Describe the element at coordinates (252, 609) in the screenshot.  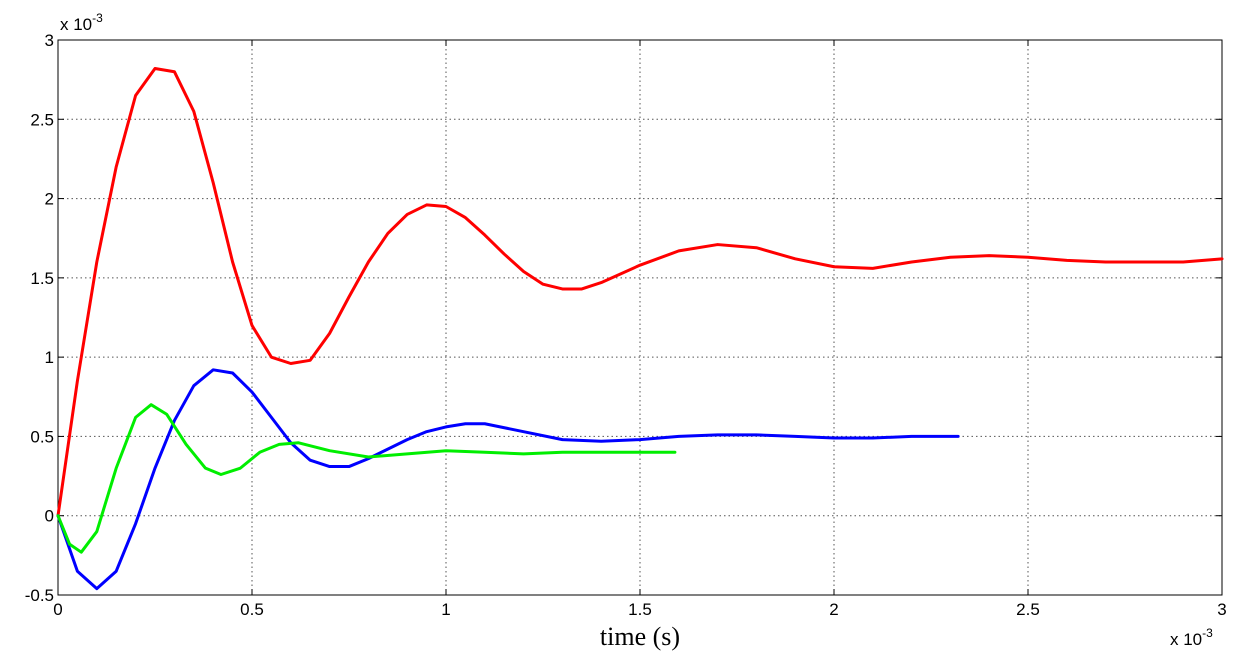
I see `x-tick-label: 0.5` at that location.